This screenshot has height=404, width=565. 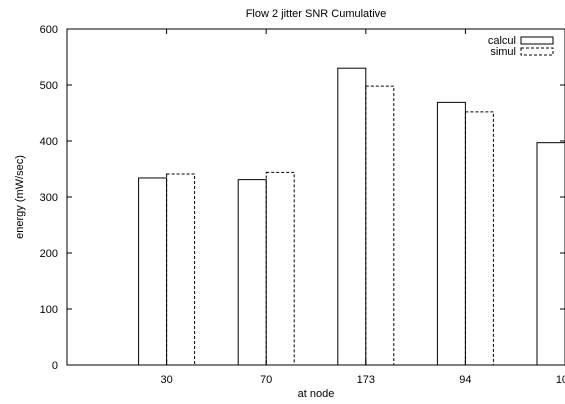 What do you see at coordinates (49, 254) in the screenshot?
I see `y-tick-label: 200` at bounding box center [49, 254].